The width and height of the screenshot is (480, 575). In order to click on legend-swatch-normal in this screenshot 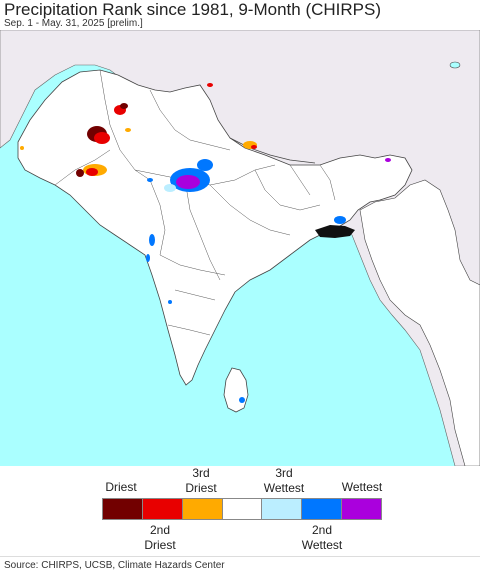, I will do `click(242, 509)`.